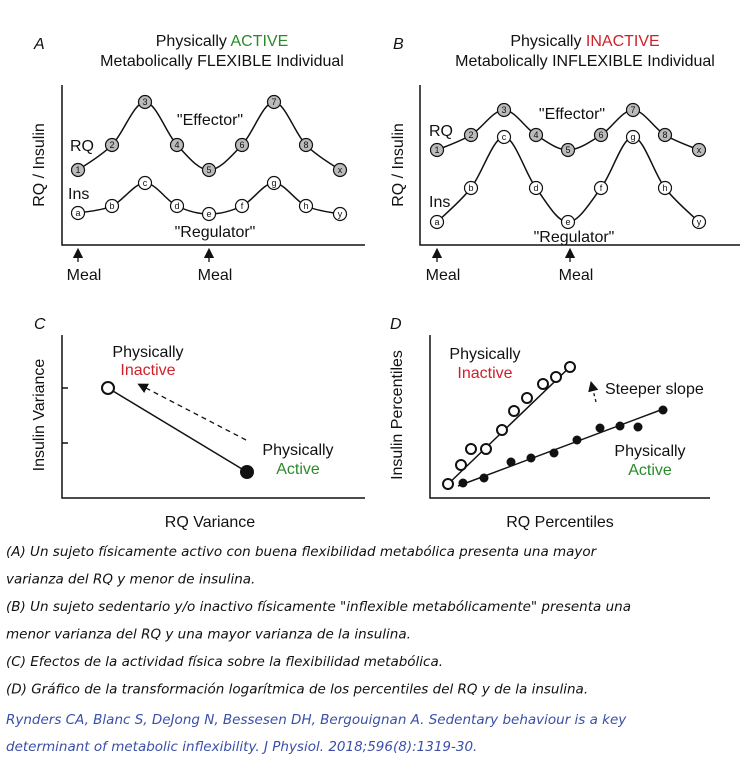 This screenshot has height=758, width=750. I want to click on trend-line, so click(562, 447).